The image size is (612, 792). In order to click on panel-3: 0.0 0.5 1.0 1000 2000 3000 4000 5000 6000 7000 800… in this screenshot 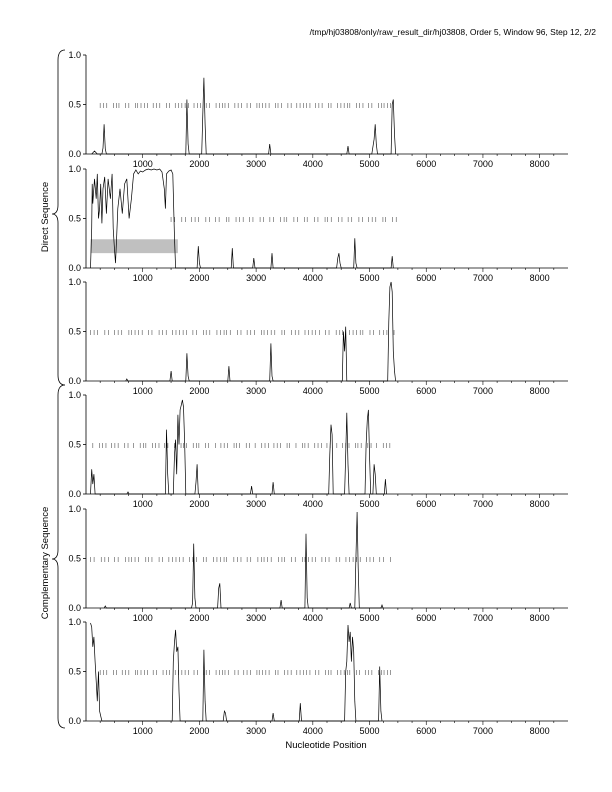, I will do `click(318, 336)`.